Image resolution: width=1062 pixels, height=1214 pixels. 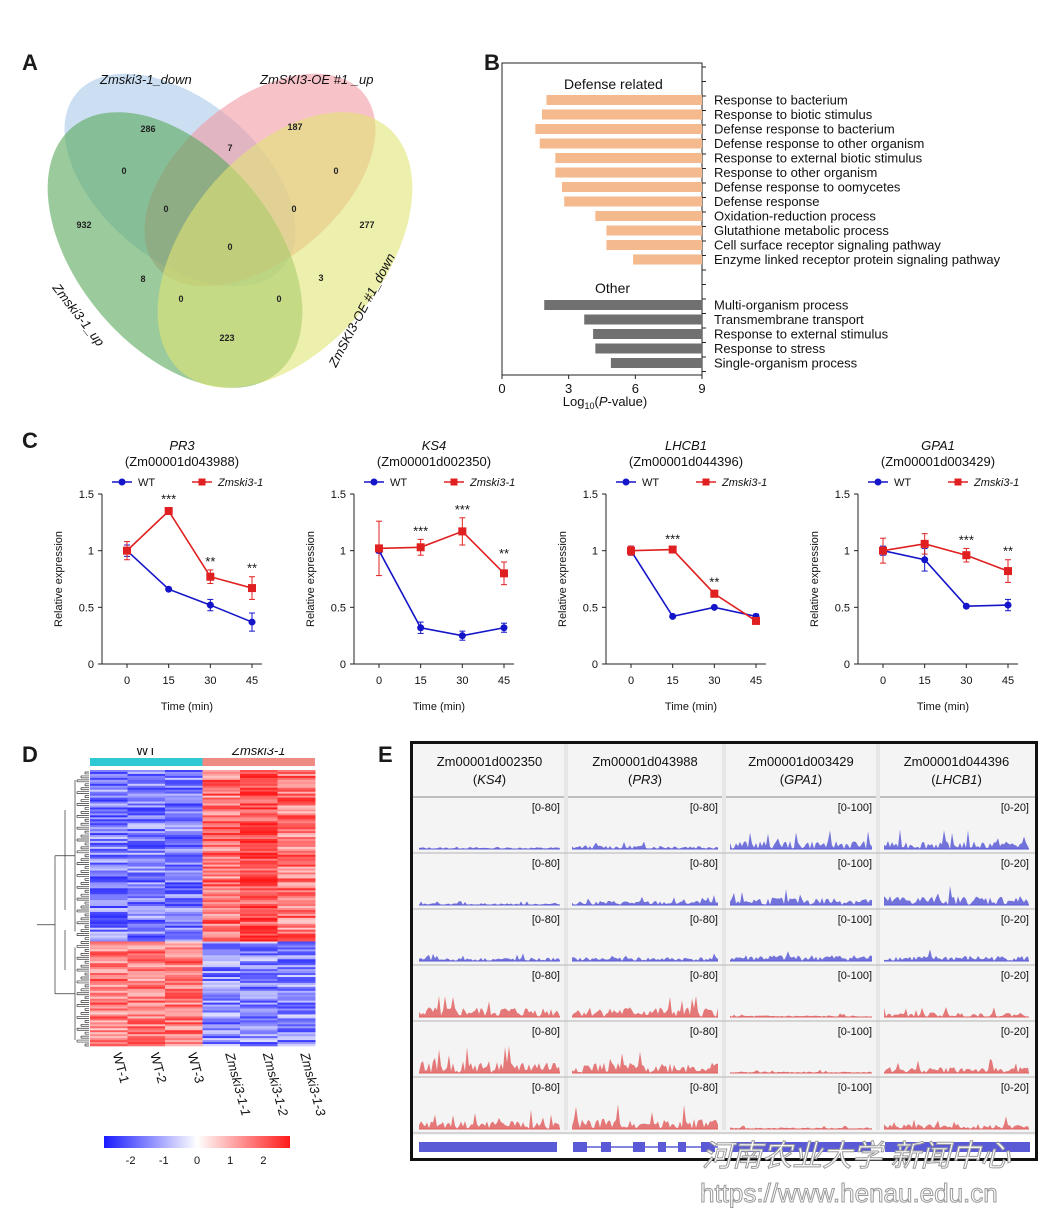 I want to click on track-gene-id: Zm00001d002350, so click(x=490, y=761).